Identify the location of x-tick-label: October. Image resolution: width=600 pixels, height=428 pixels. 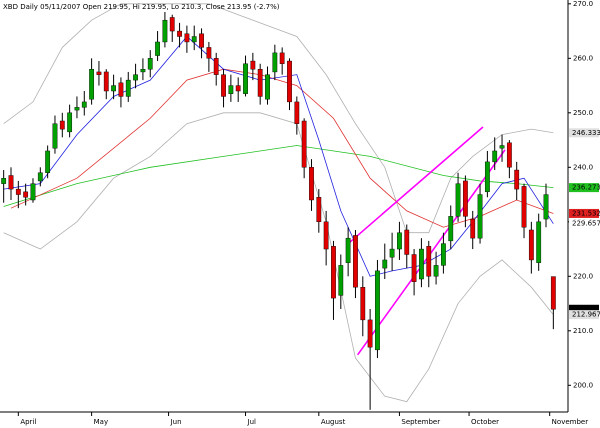
(485, 422).